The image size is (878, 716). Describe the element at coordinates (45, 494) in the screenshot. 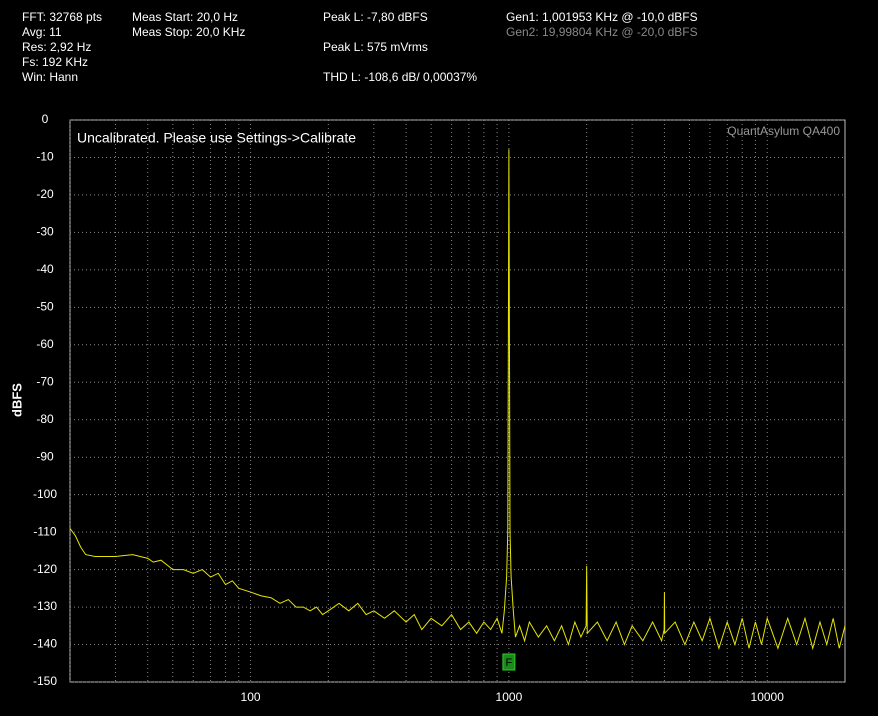

I see `y-tick-label: -100` at that location.